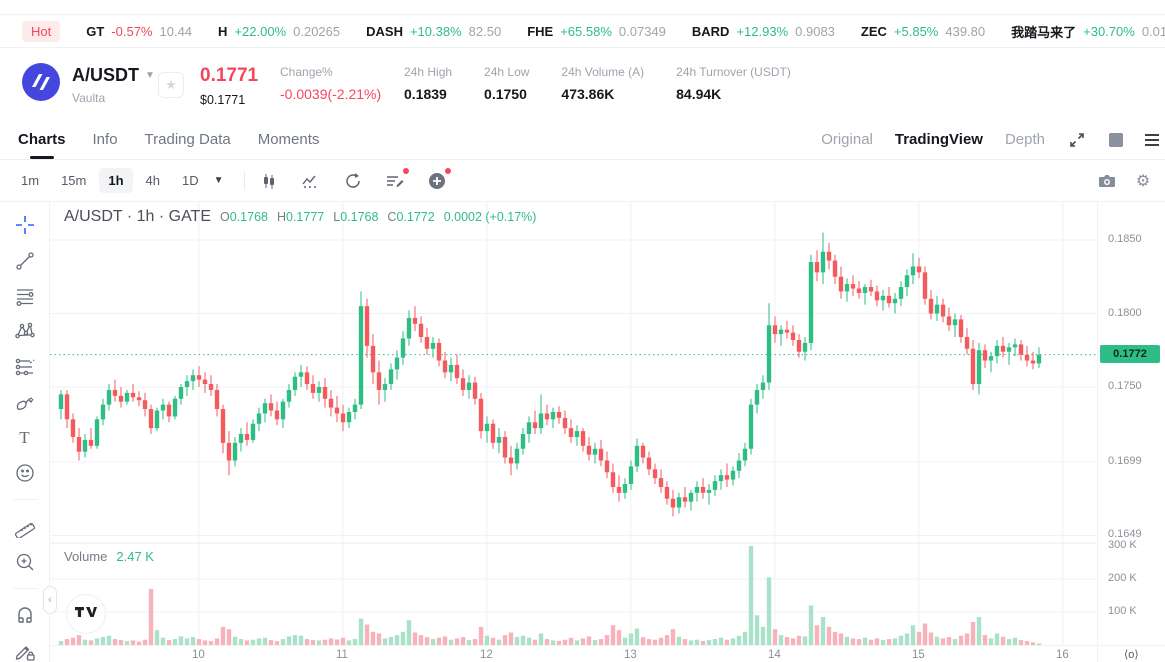  What do you see at coordinates (288, 139) in the screenshot?
I see `tab-moments: Moments` at bounding box center [288, 139].